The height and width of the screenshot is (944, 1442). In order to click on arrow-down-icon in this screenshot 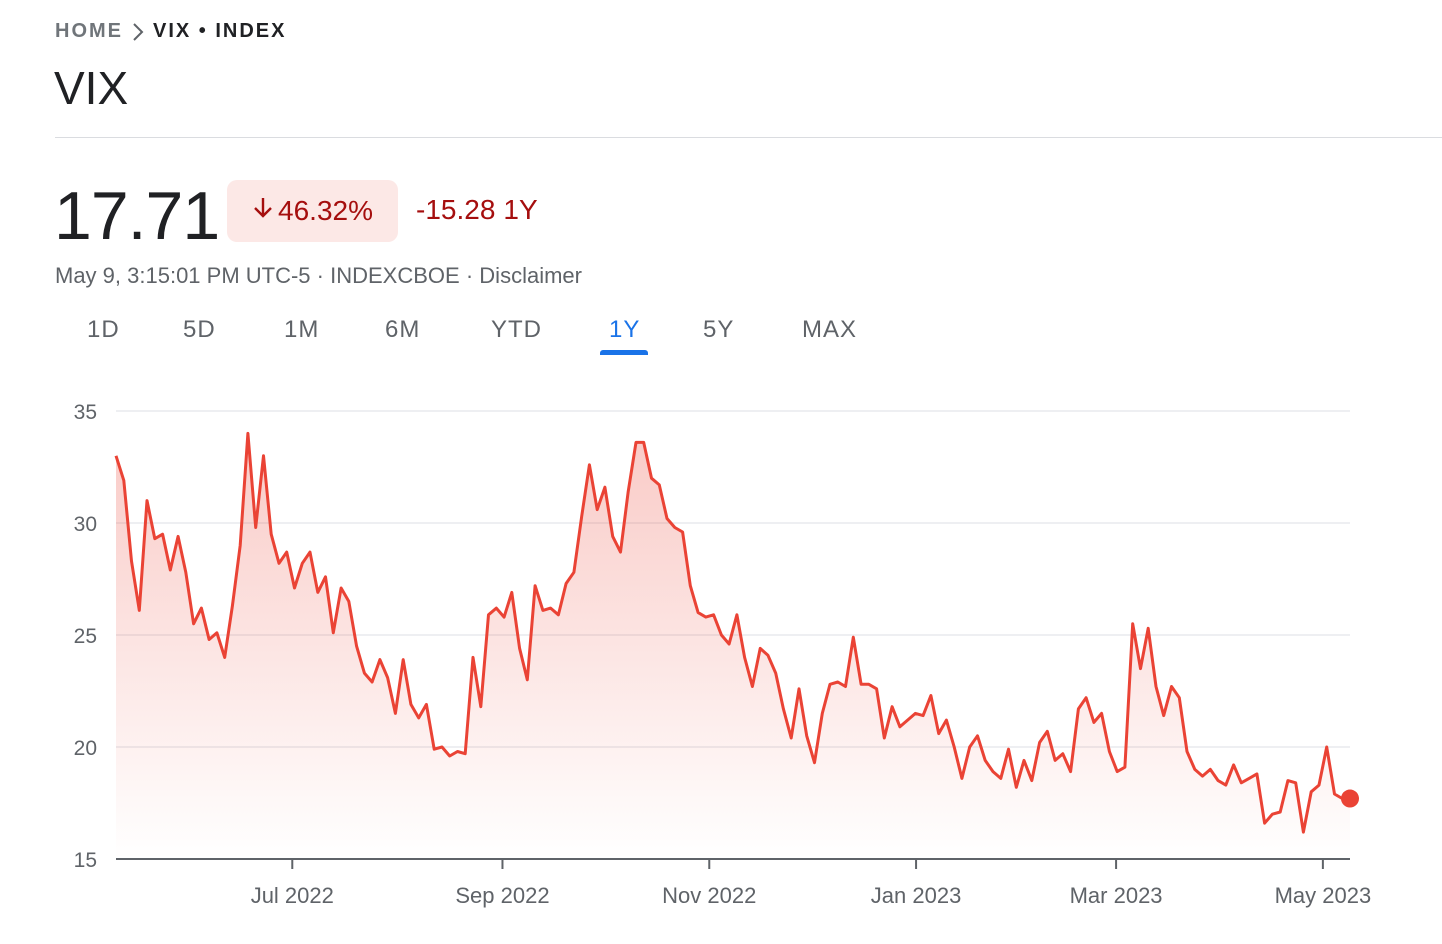, I will do `click(263, 211)`.